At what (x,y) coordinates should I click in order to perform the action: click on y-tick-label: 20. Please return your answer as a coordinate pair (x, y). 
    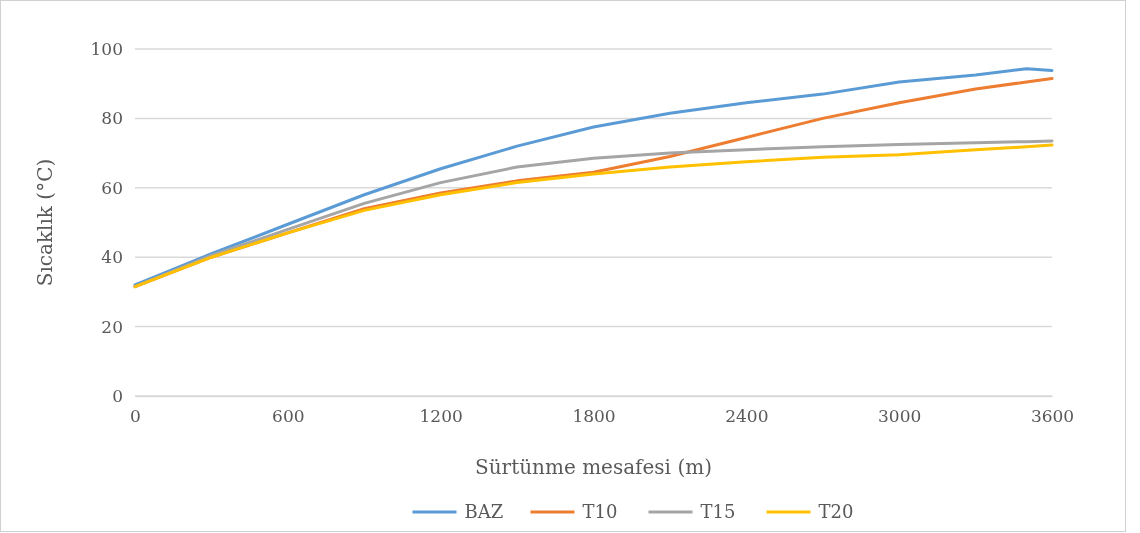
    Looking at the image, I should click on (112, 326).